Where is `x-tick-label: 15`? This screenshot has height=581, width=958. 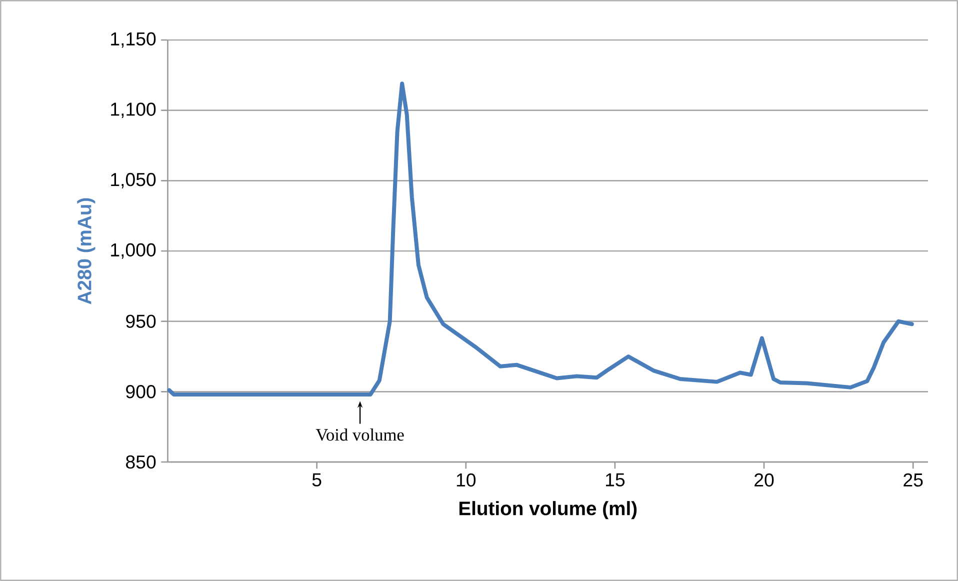
x-tick-label: 15 is located at coordinates (615, 479).